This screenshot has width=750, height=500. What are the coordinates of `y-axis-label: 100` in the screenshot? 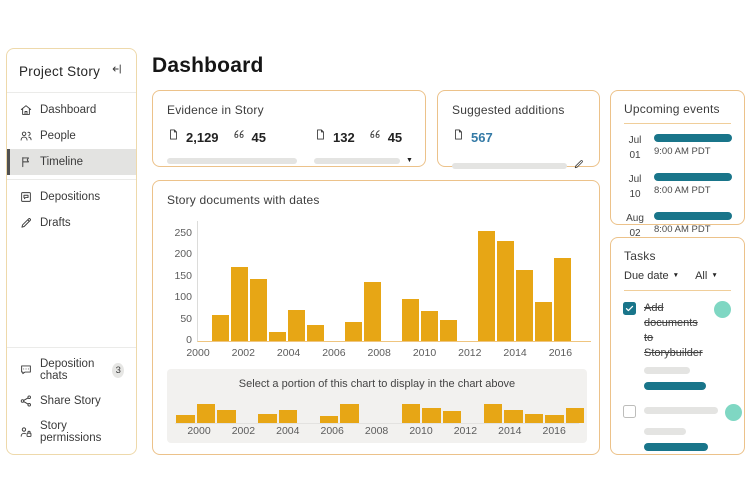 It's located at (183, 297).